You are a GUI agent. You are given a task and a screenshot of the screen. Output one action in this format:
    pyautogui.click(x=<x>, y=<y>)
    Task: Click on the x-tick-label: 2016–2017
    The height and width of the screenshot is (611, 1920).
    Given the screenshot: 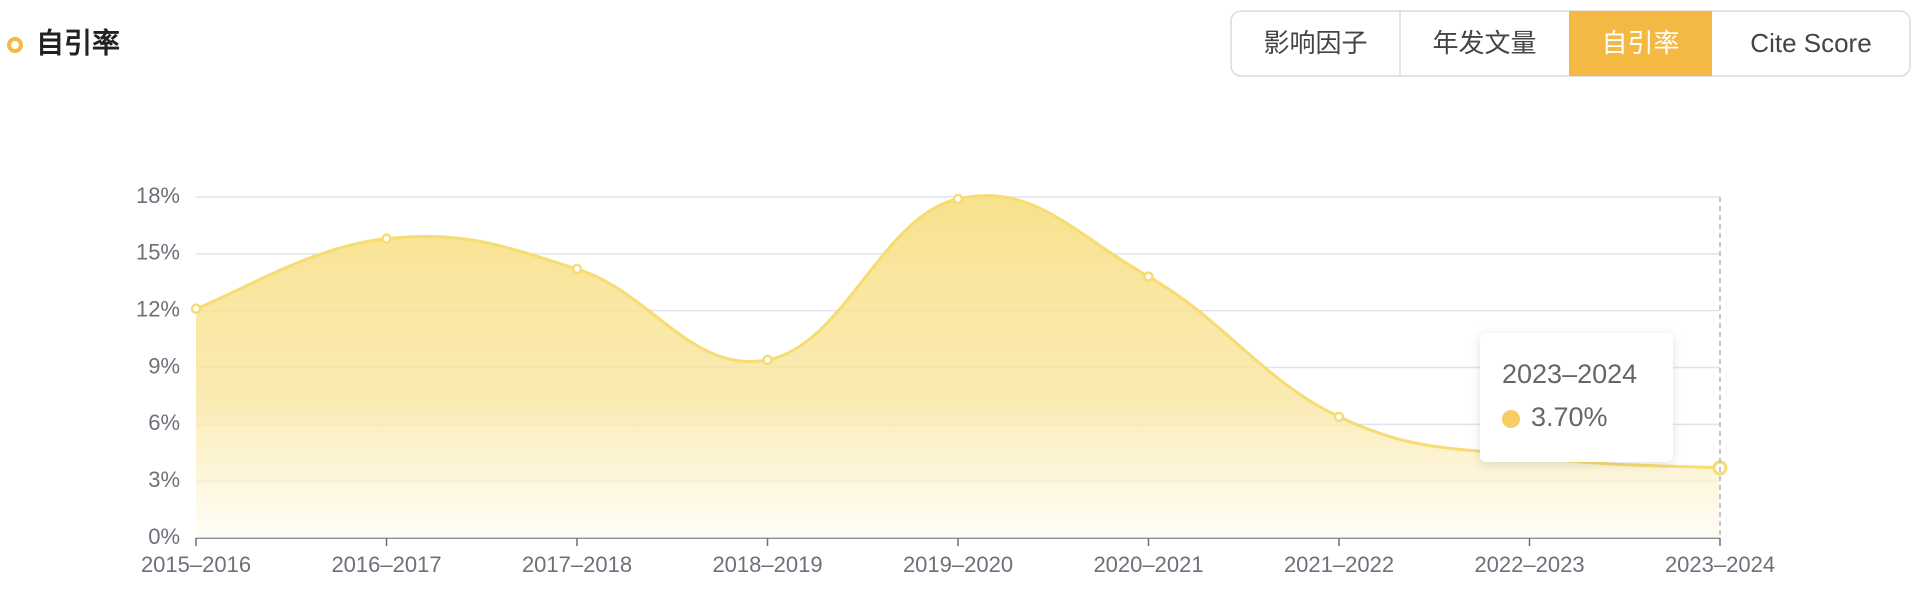 What is the action you would take?
    pyautogui.click(x=386, y=564)
    